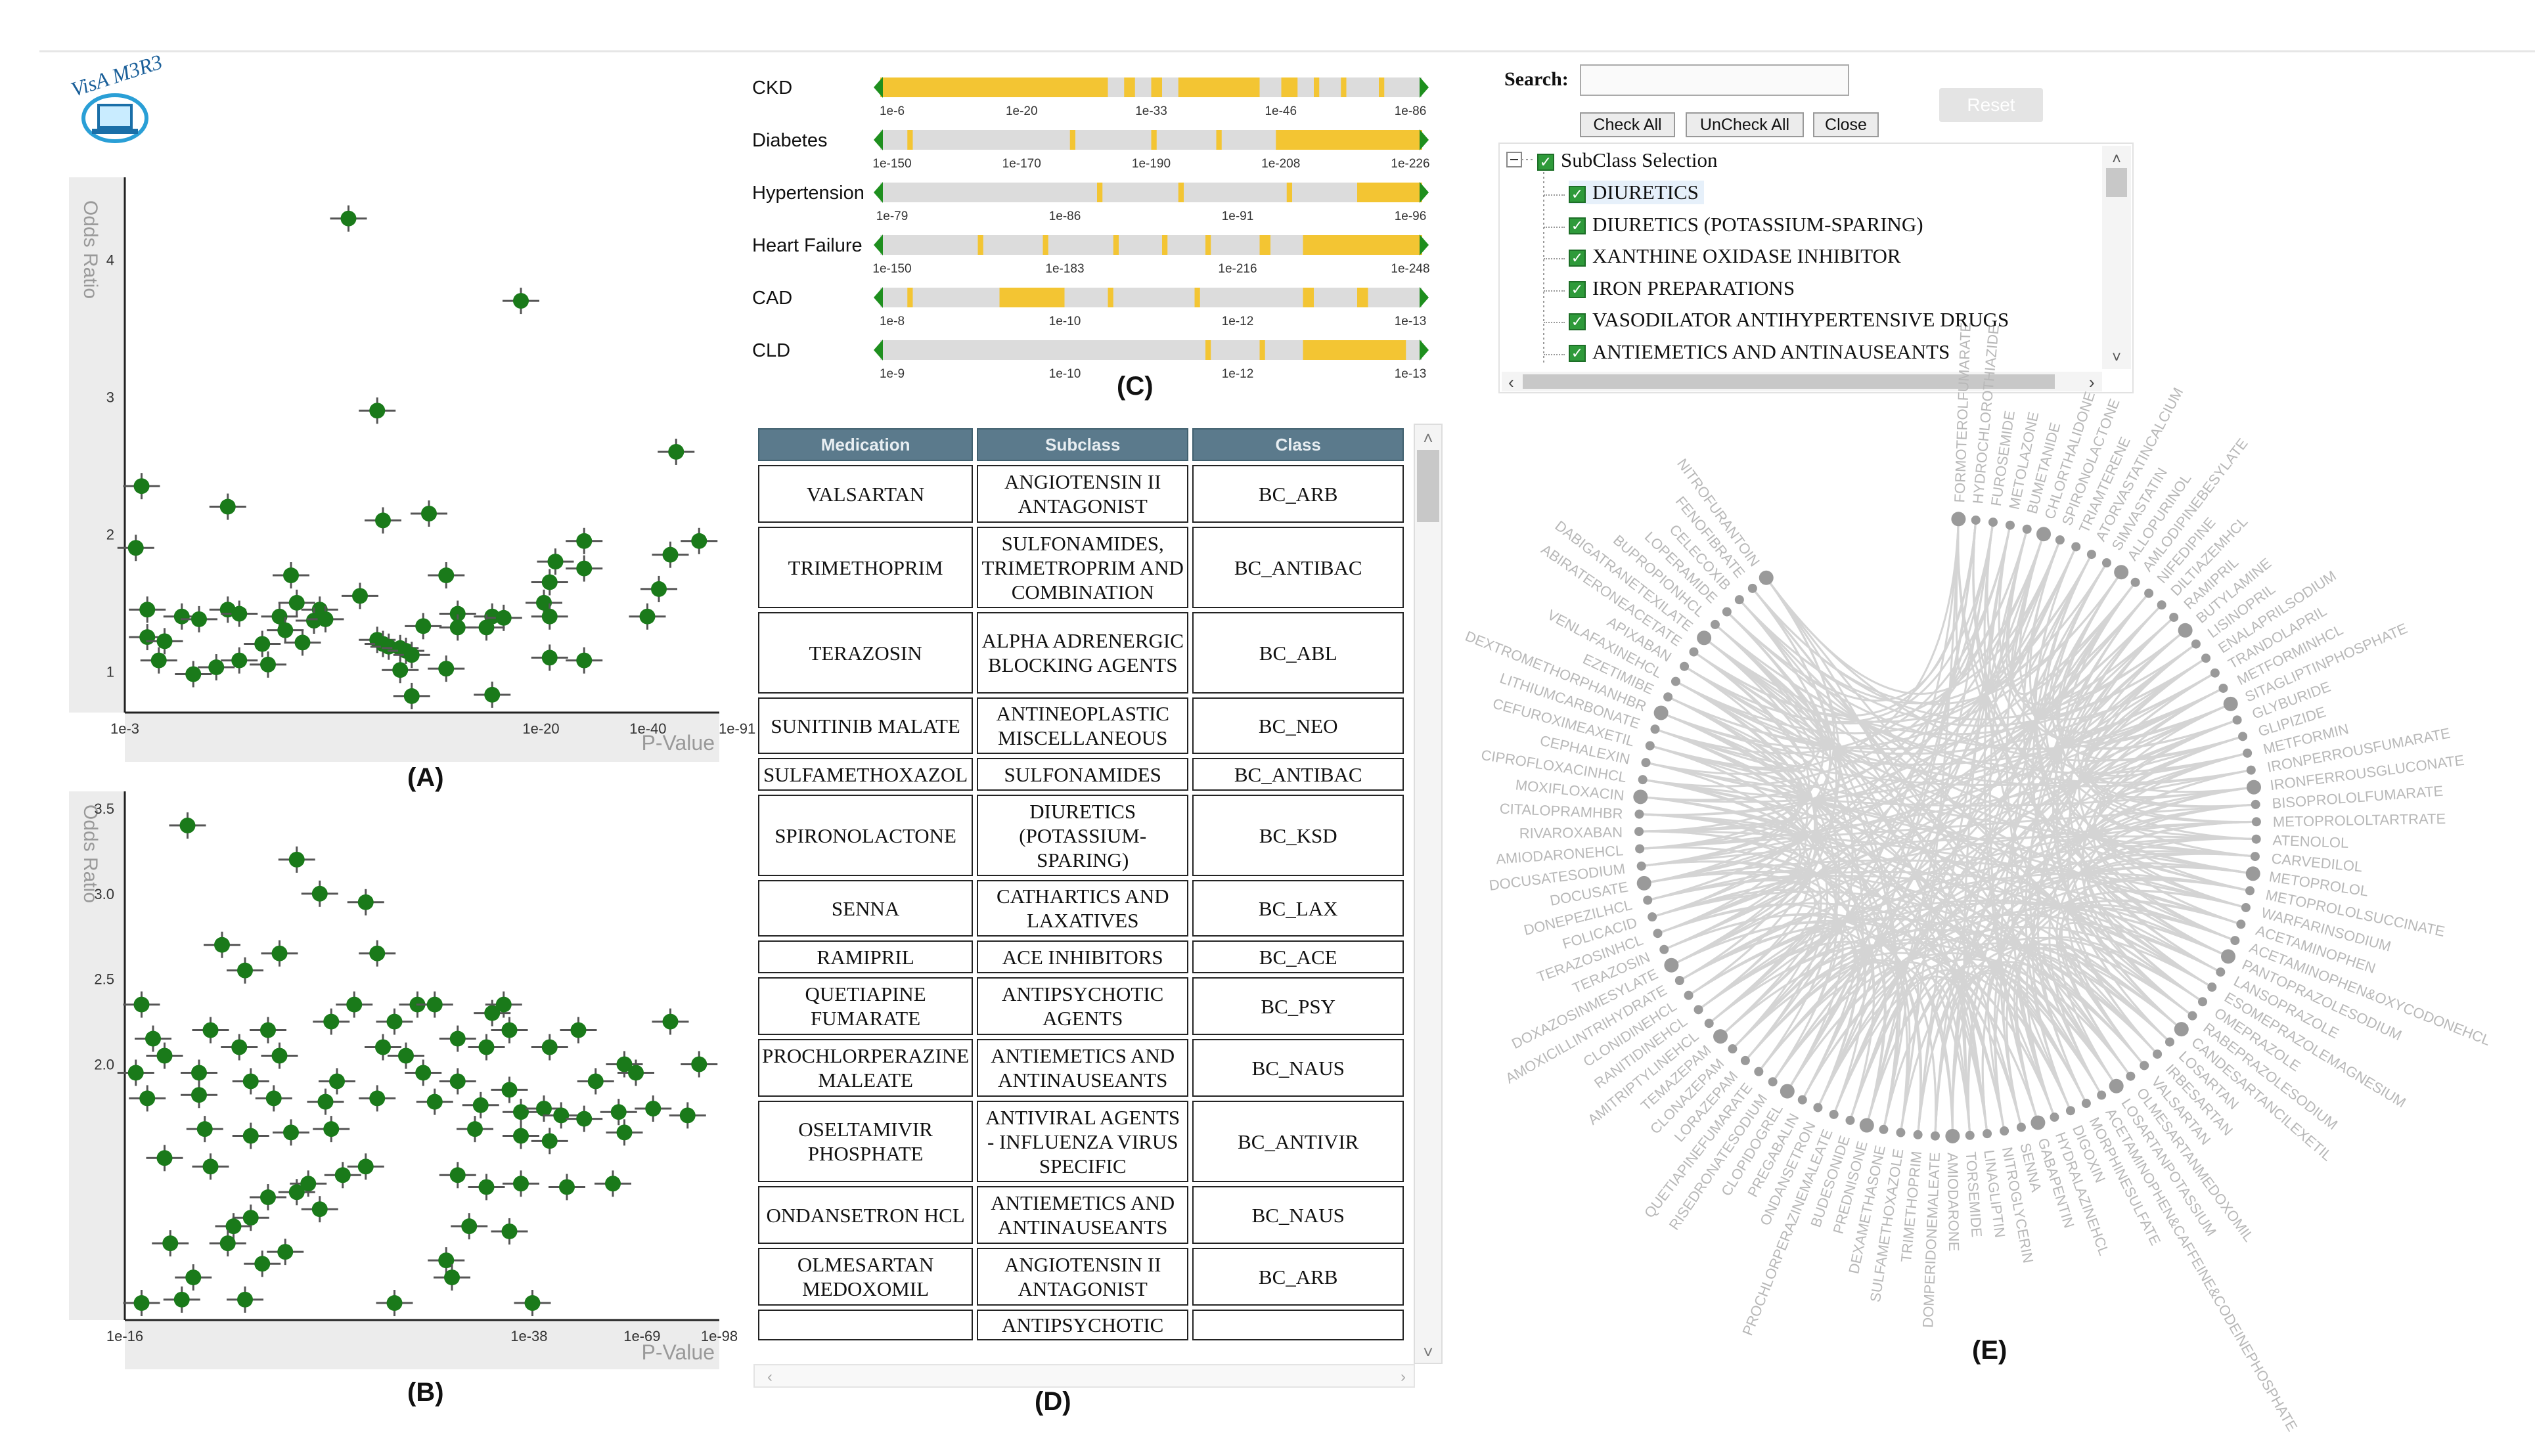  I want to click on check-all-button: Check All, so click(1628, 124).